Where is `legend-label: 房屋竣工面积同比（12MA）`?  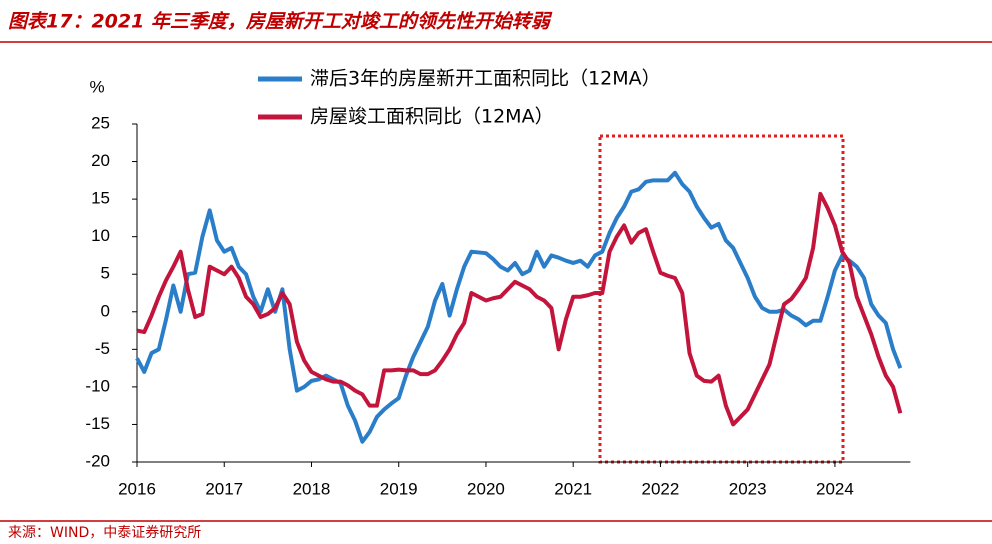
legend-label: 房屋竣工面积同比（12MA） is located at coordinates (432, 117).